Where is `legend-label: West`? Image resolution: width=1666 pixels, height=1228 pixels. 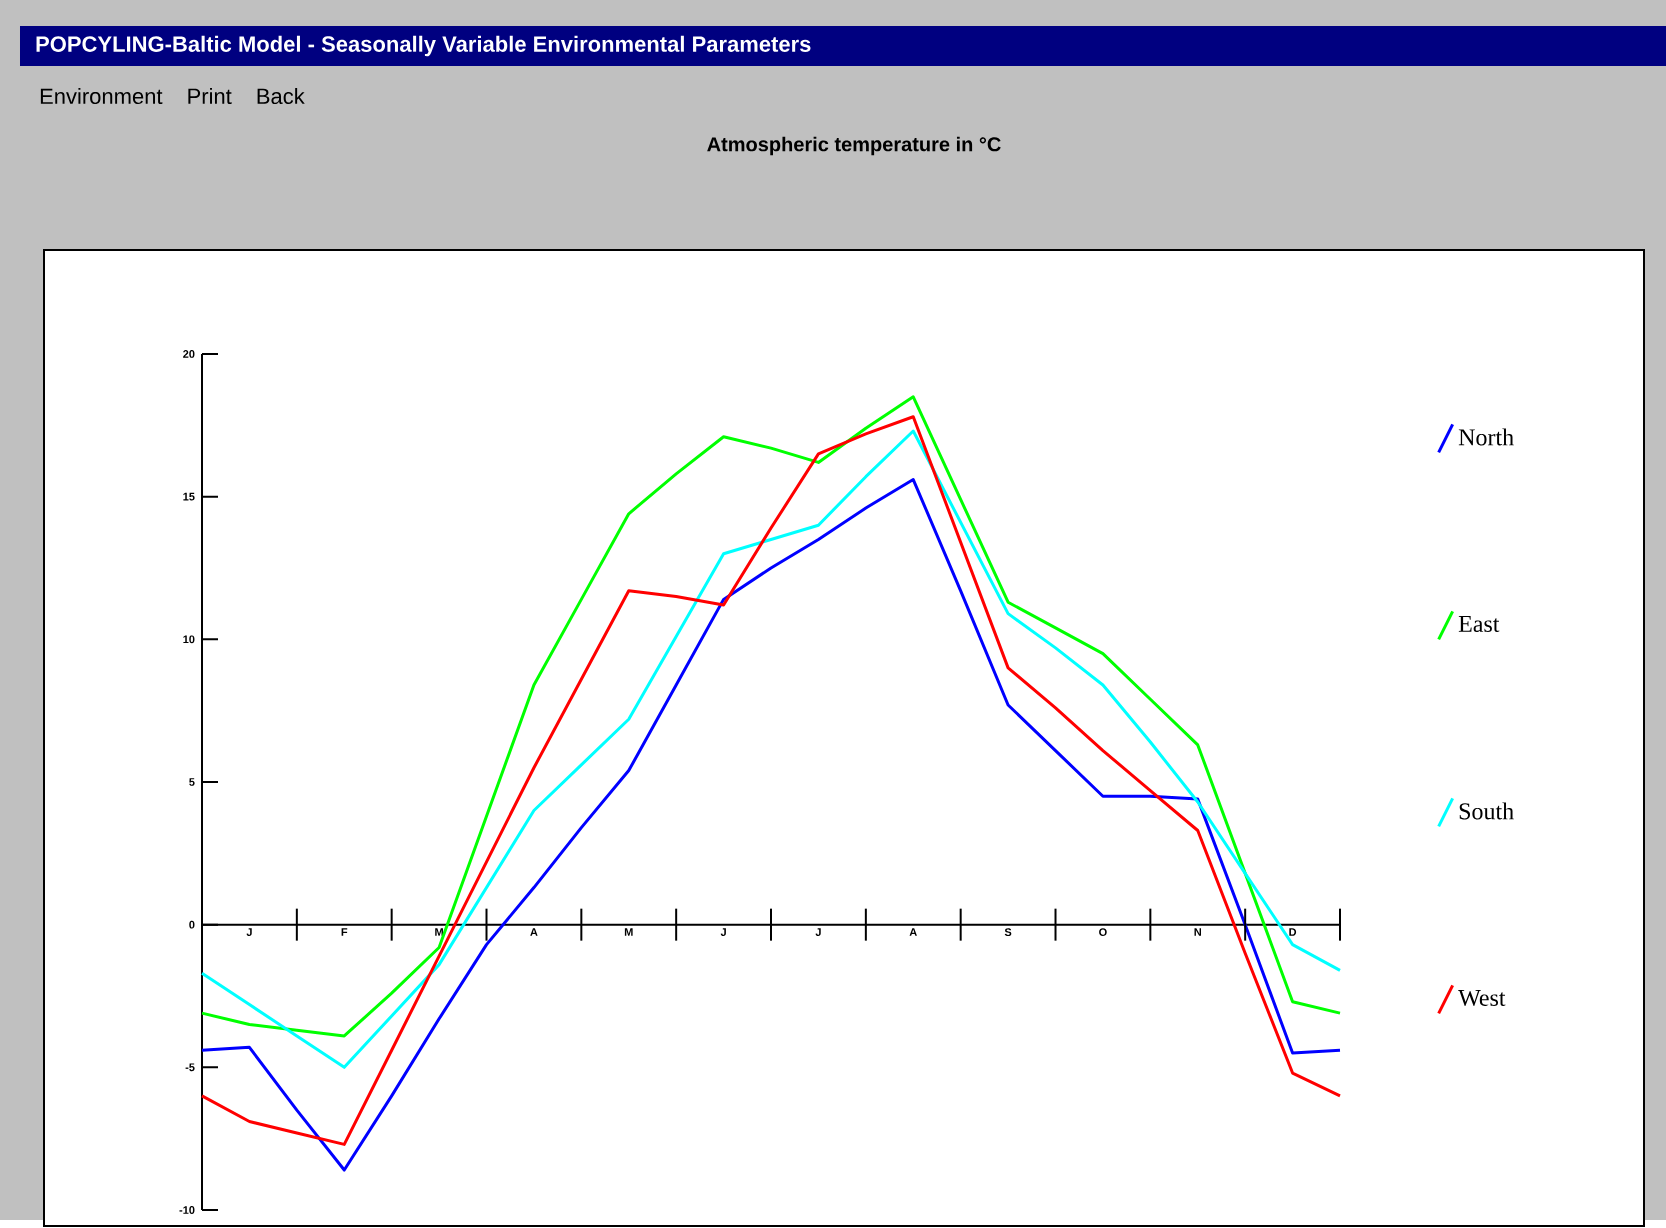
legend-label: West is located at coordinates (1482, 998).